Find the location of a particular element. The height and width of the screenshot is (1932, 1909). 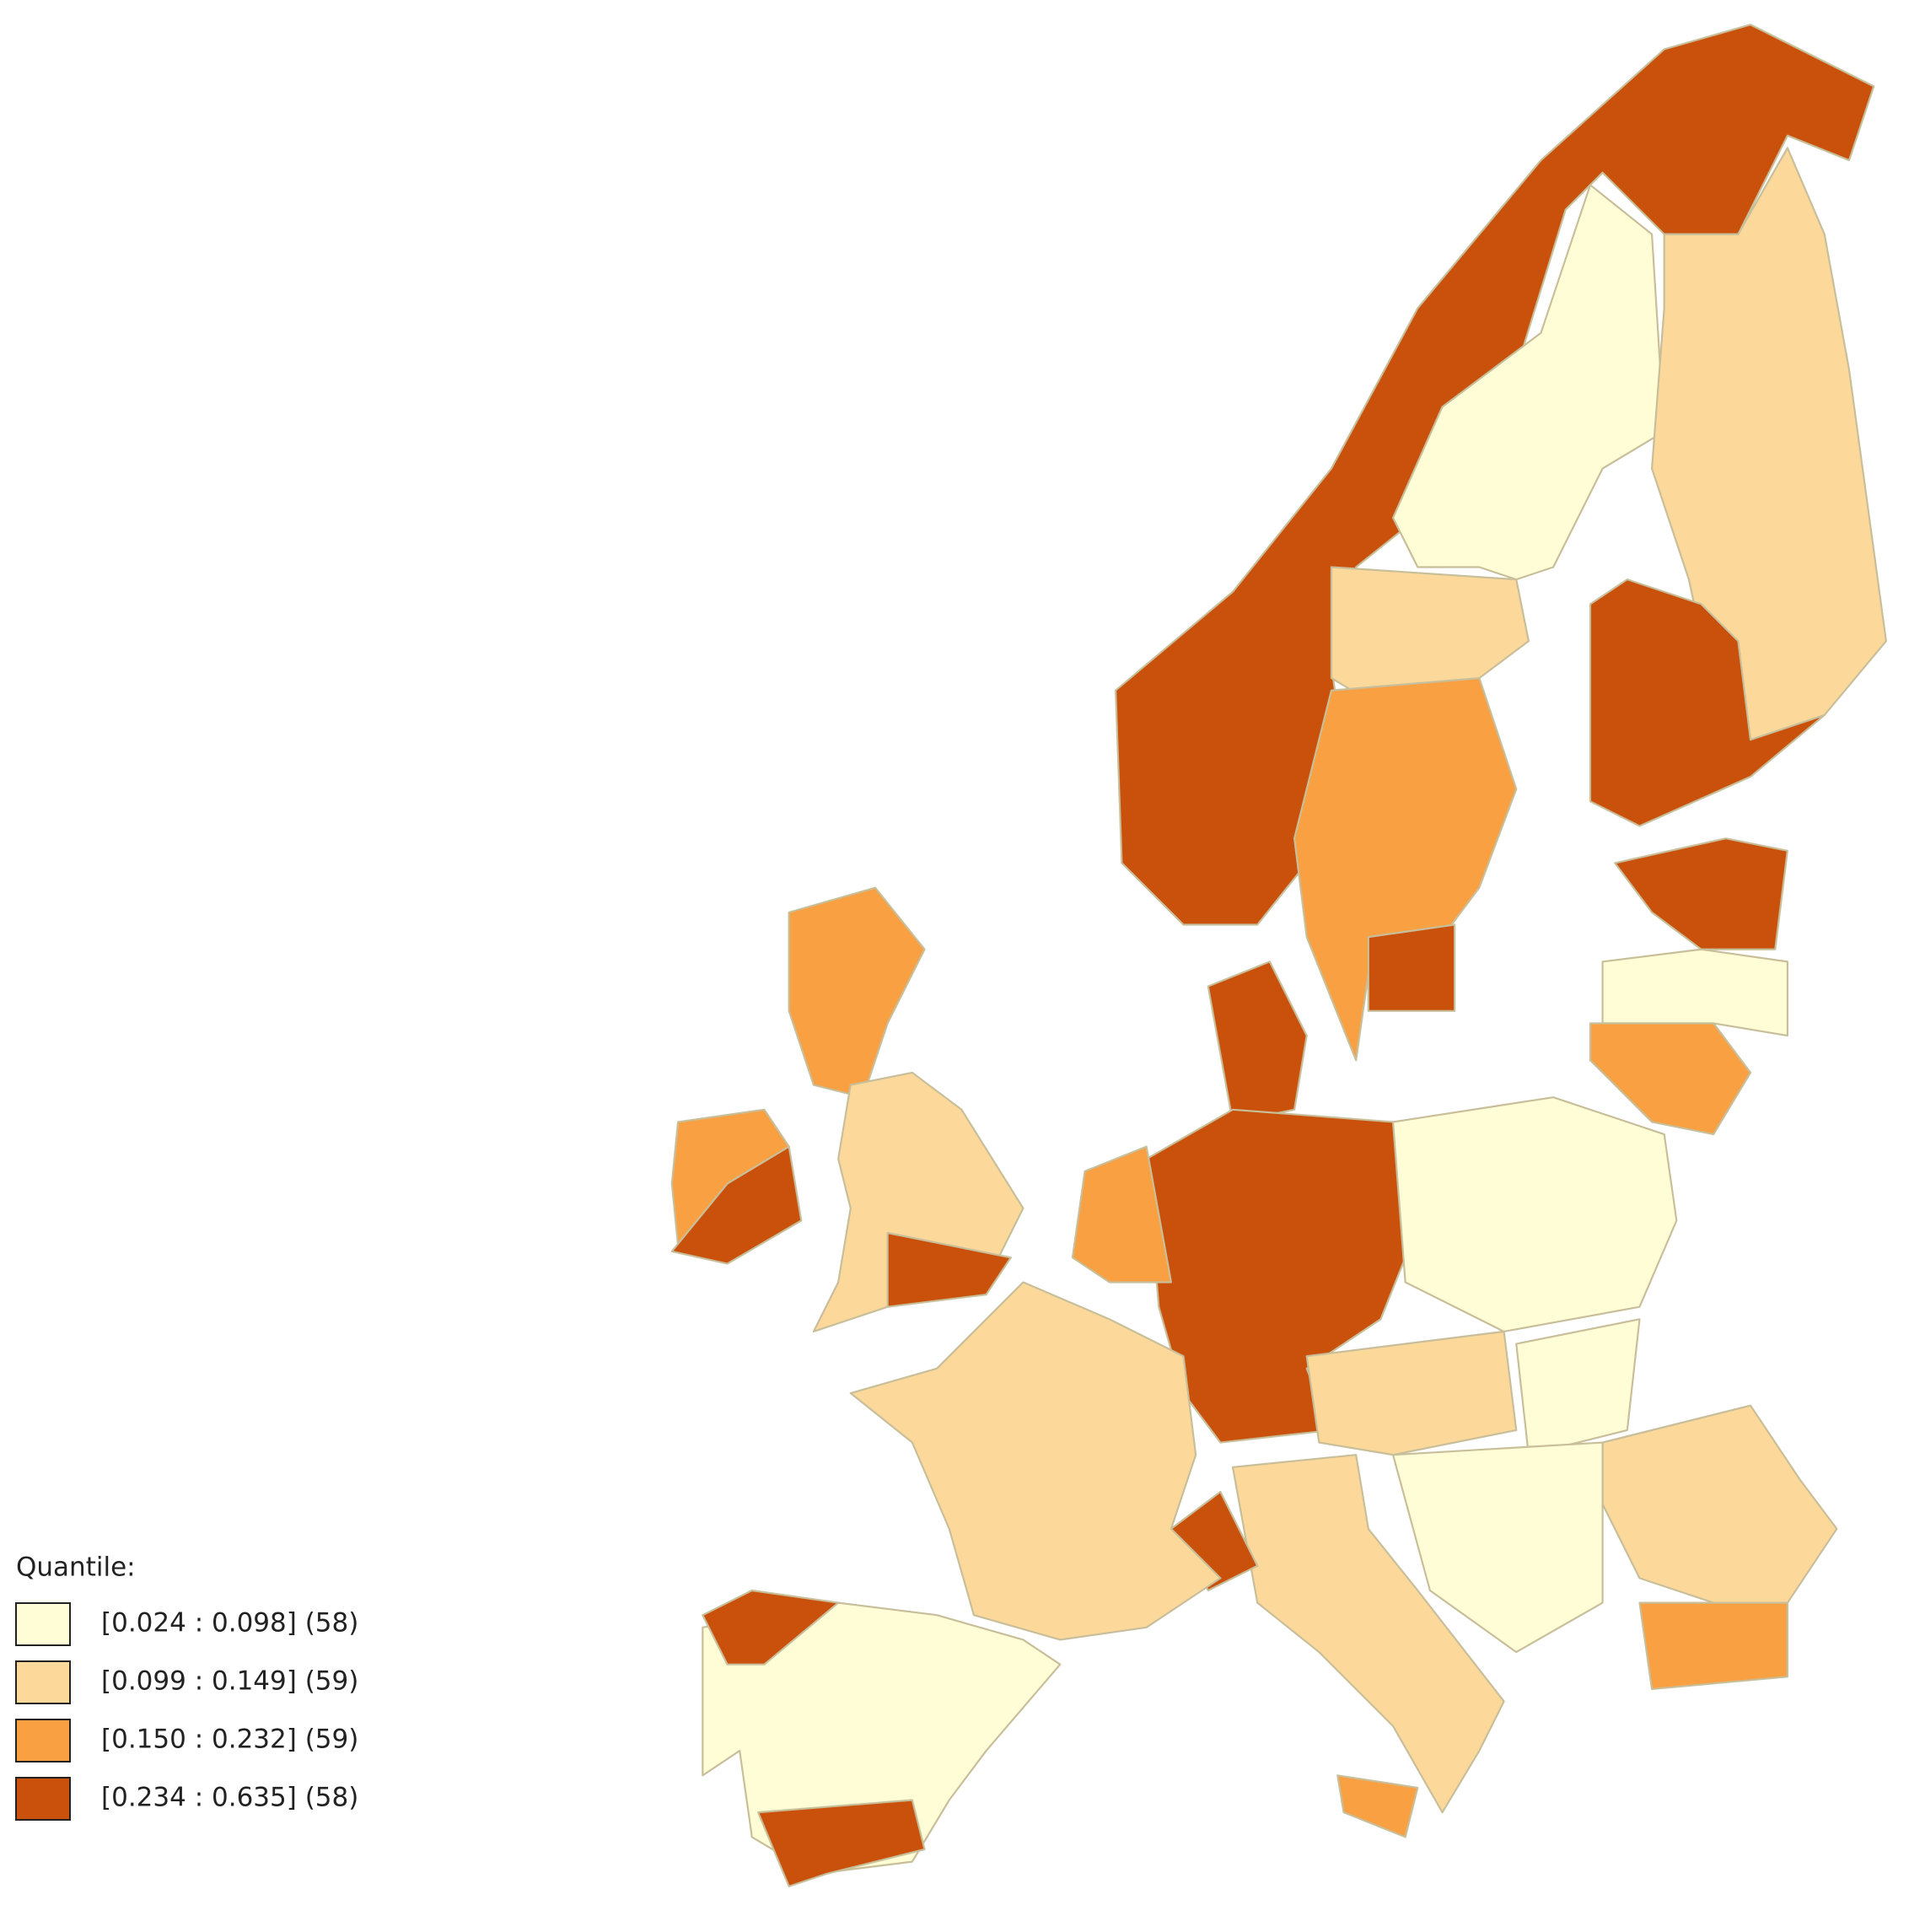

ireland-south is located at coordinates (736, 1205).